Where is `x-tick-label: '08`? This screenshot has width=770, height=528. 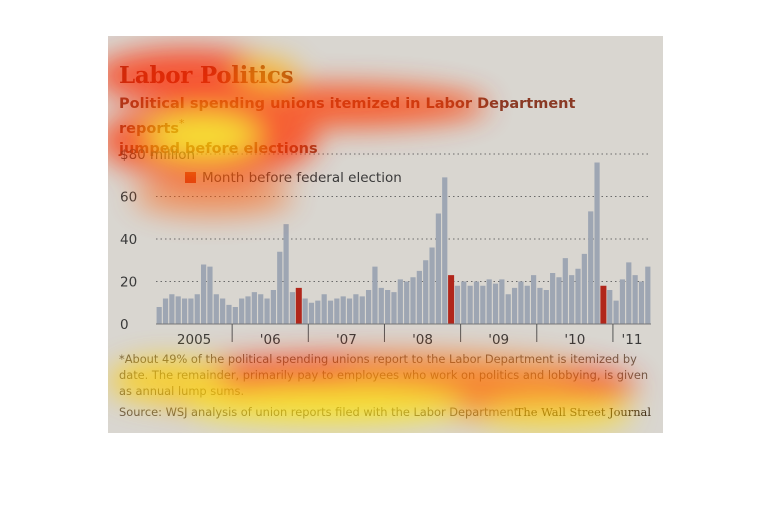 x-tick-label: '08 is located at coordinates (422, 339).